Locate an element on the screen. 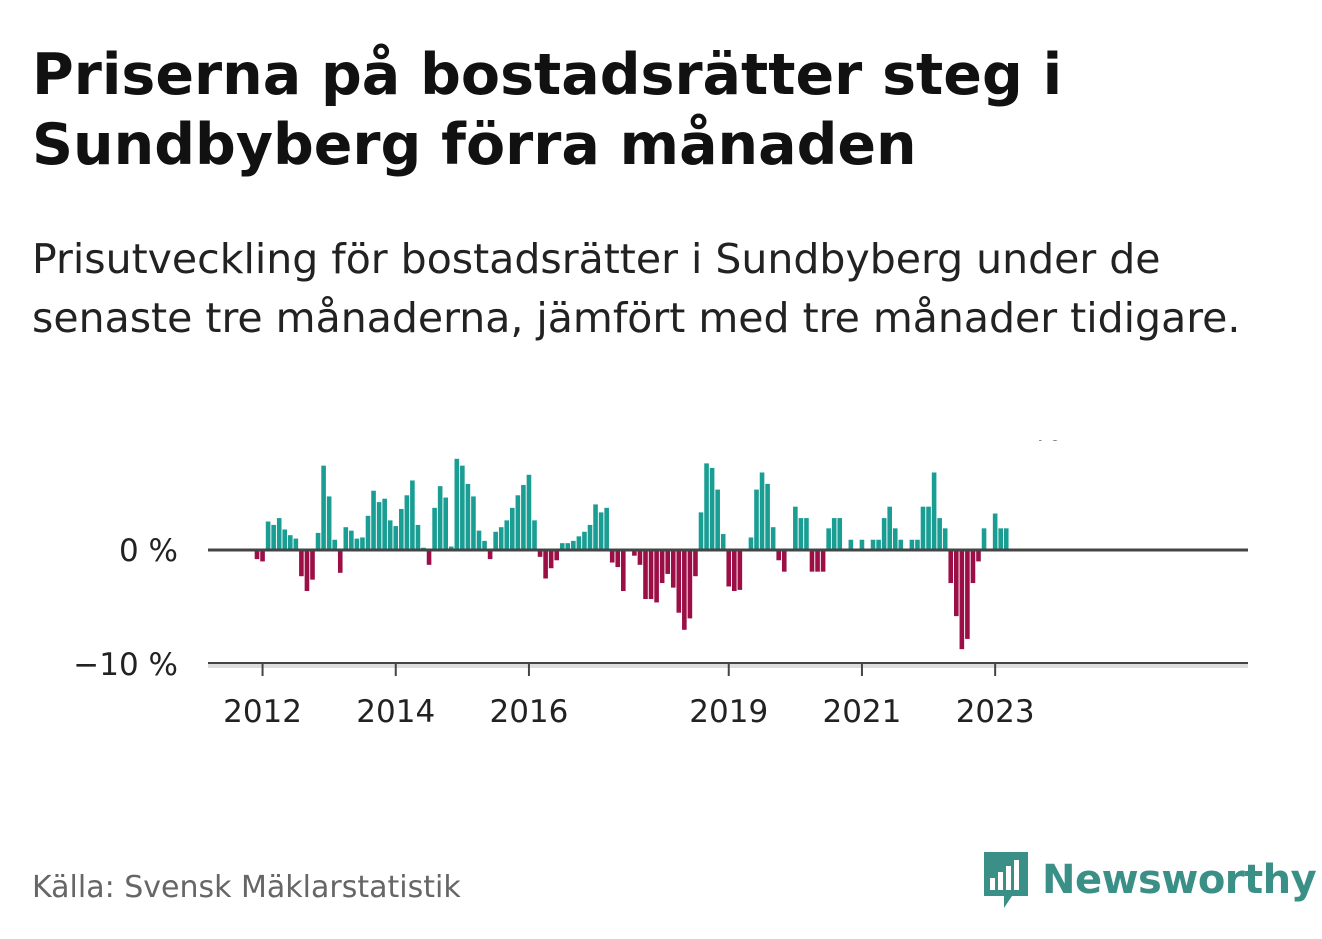 This screenshot has height=939, width=1322. y-tick-label: −10 % is located at coordinates (125, 665).